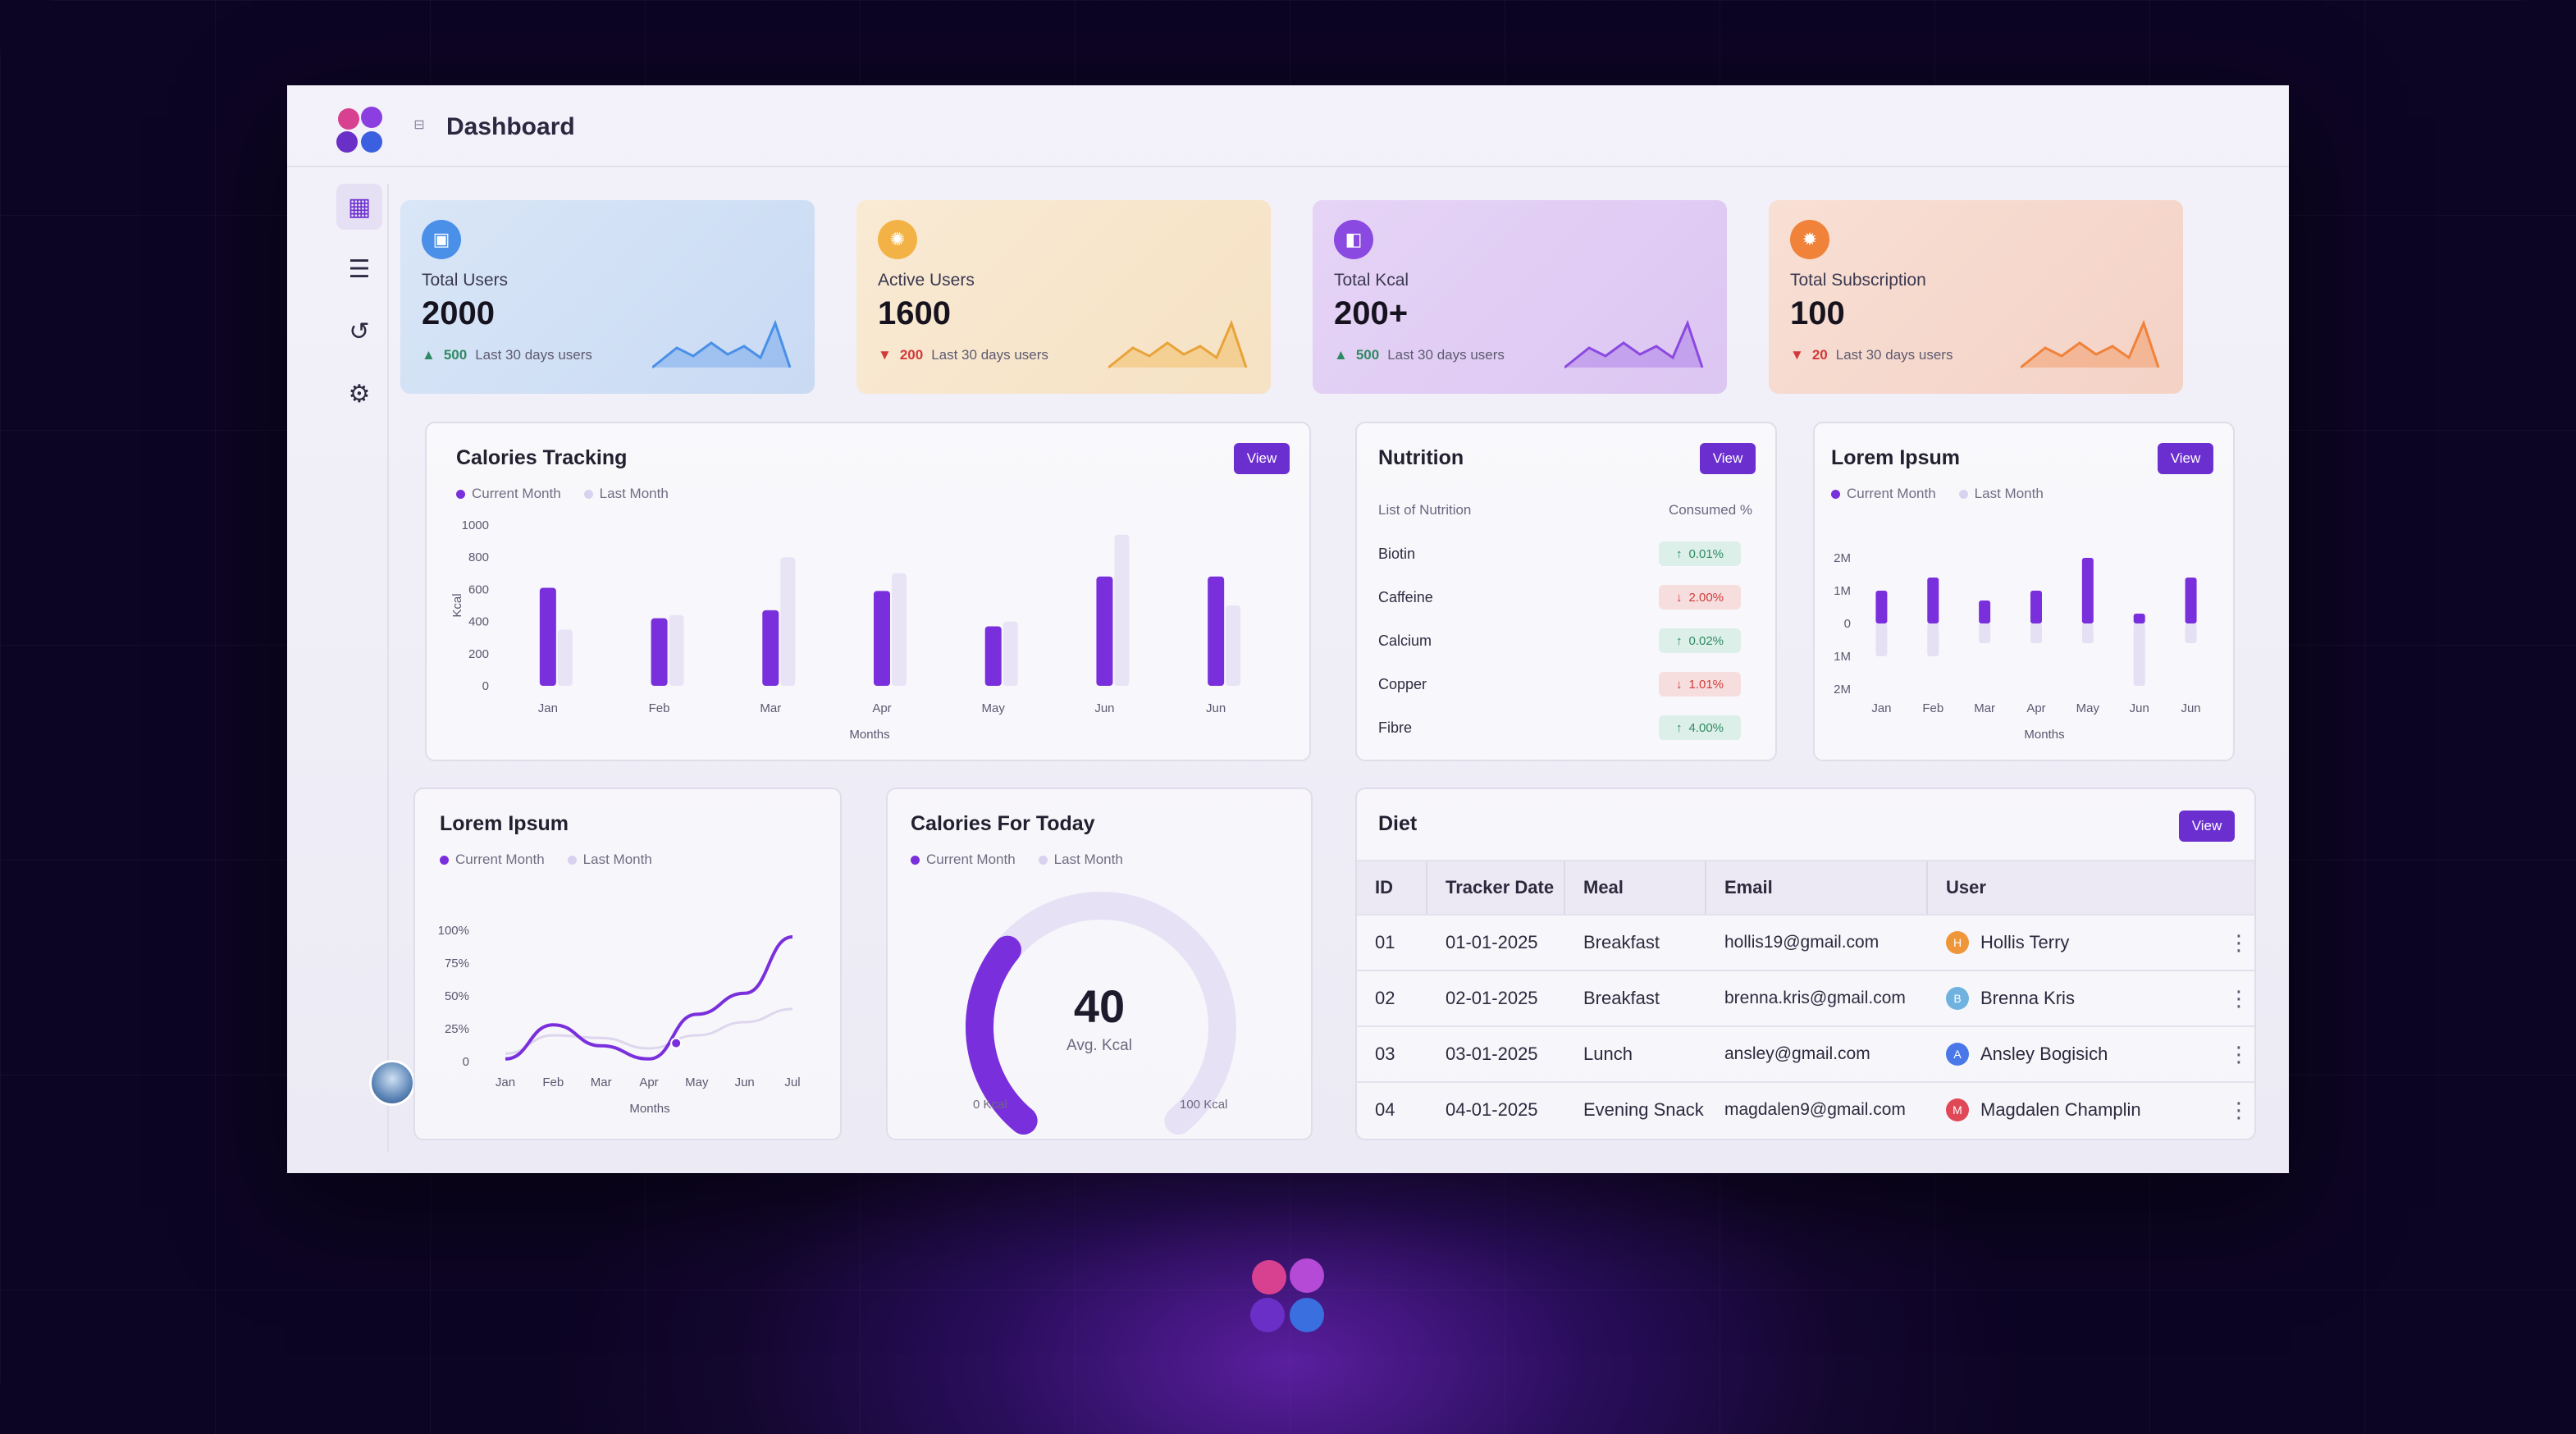  Describe the element at coordinates (1559, 553) in the screenshot. I see `nutrition-row: Biotin ↑ 0.01%` at that location.